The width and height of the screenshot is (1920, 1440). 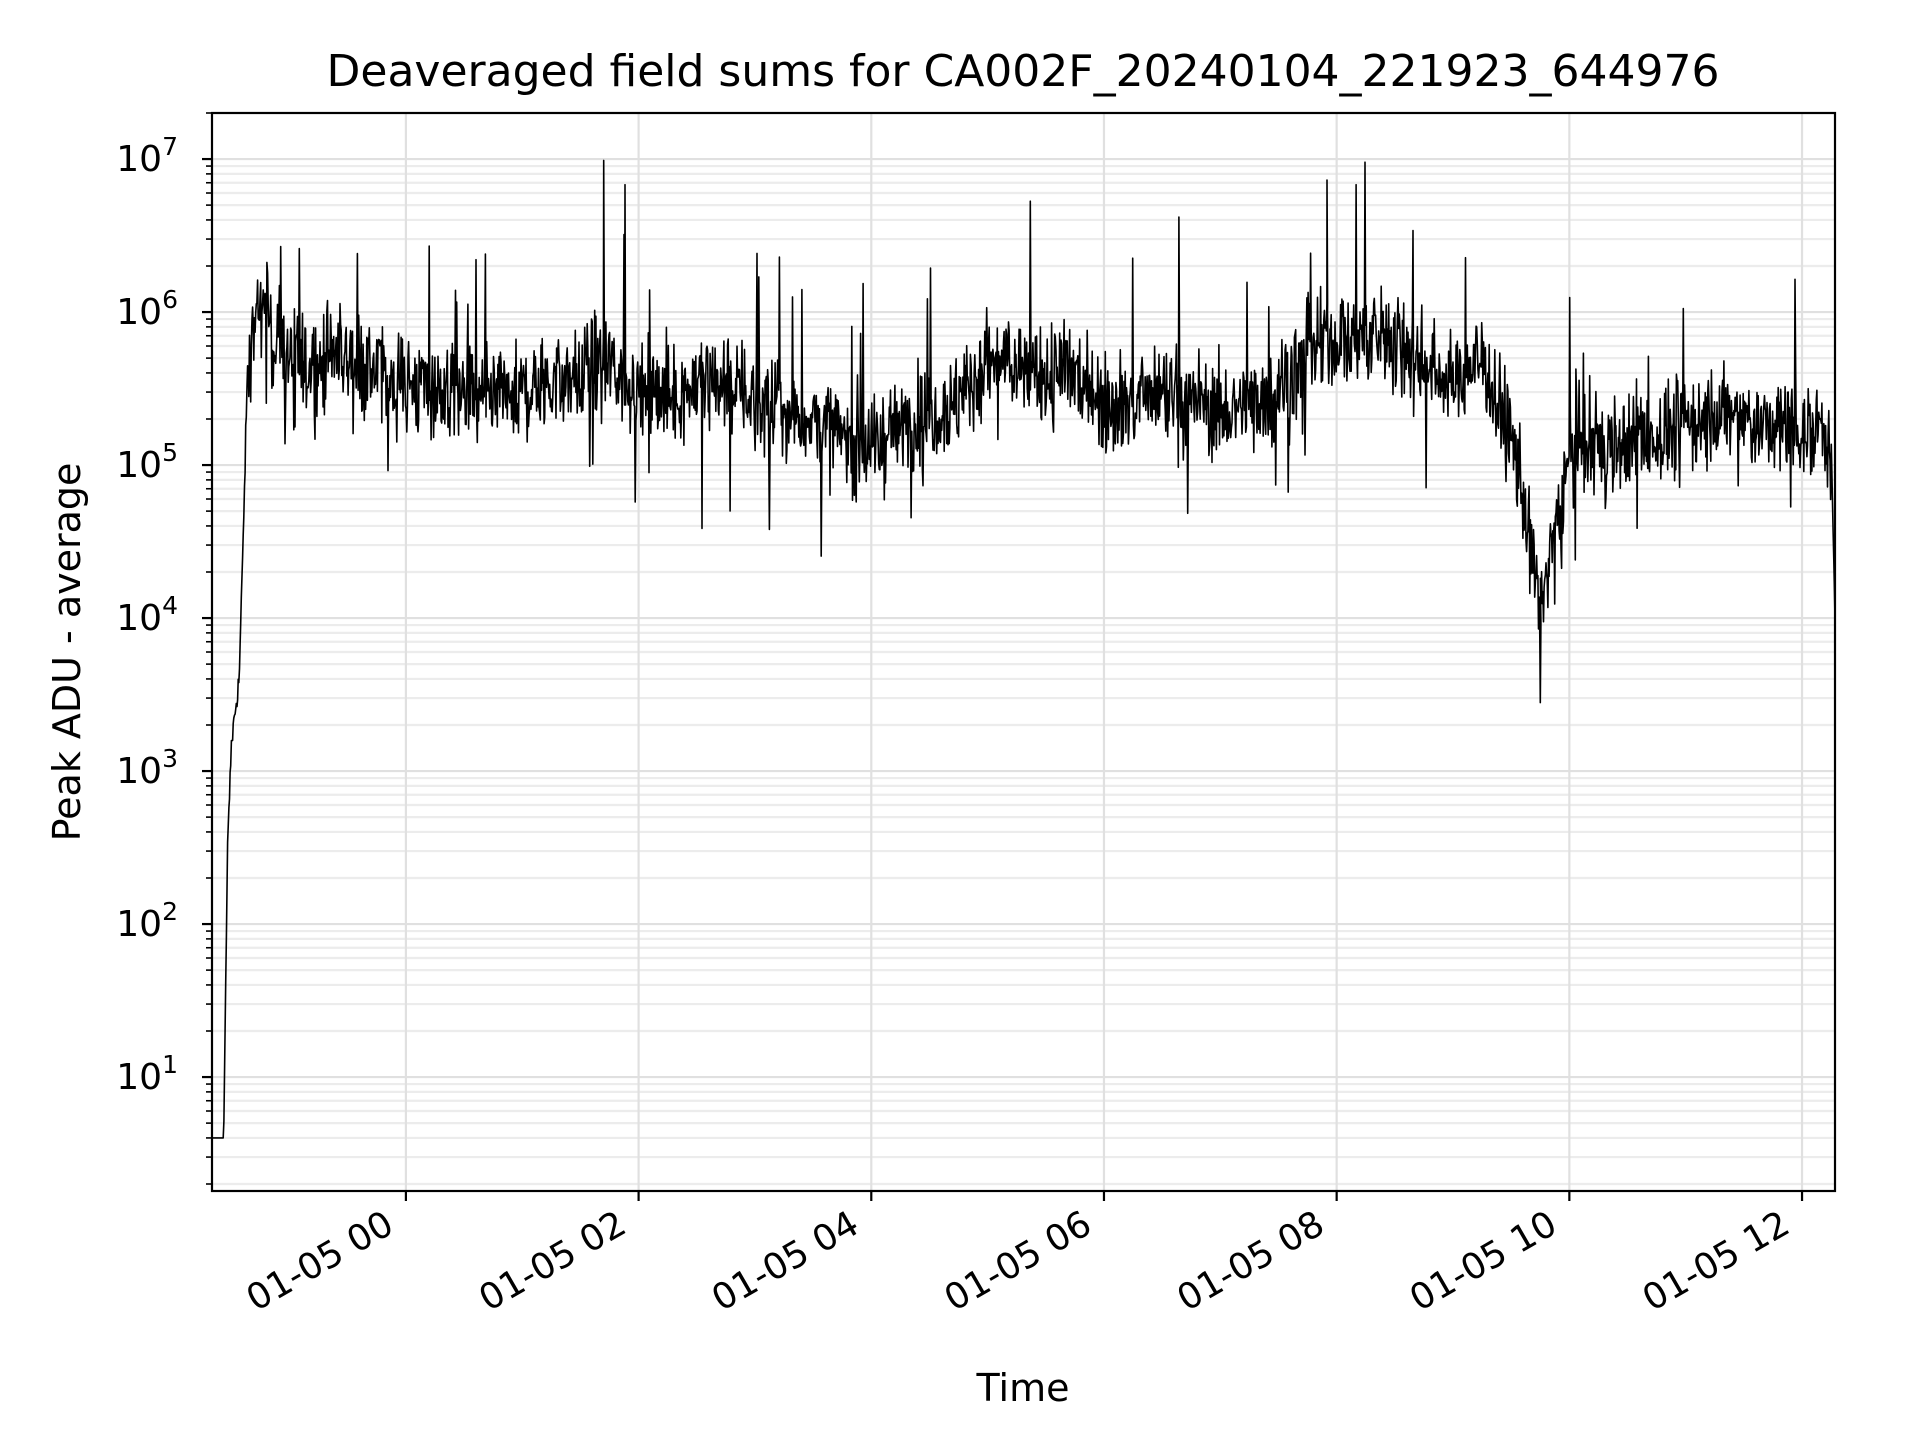 I want to click on y-tick-label: 10¹, so click(x=147, y=1074).